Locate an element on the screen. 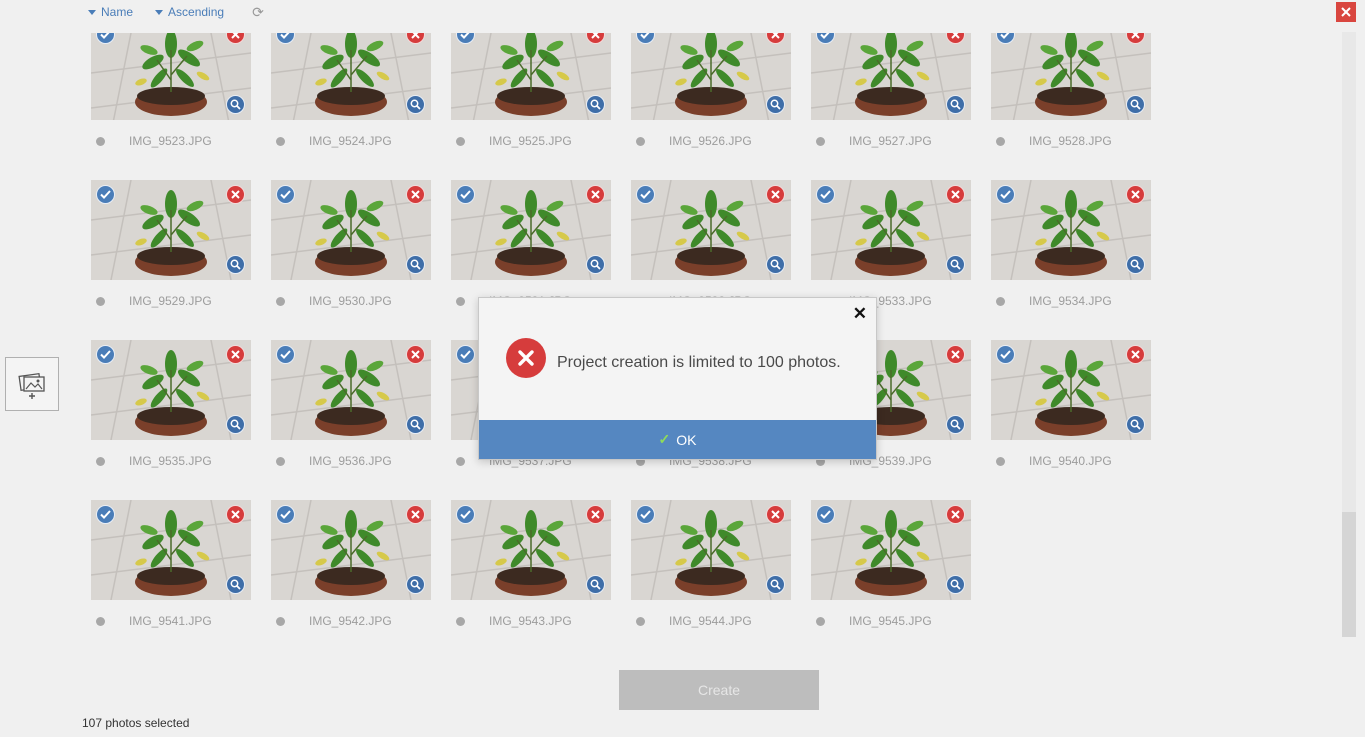 The image size is (1365, 737). sort-field-dropdown: Name is located at coordinates (110, 12).